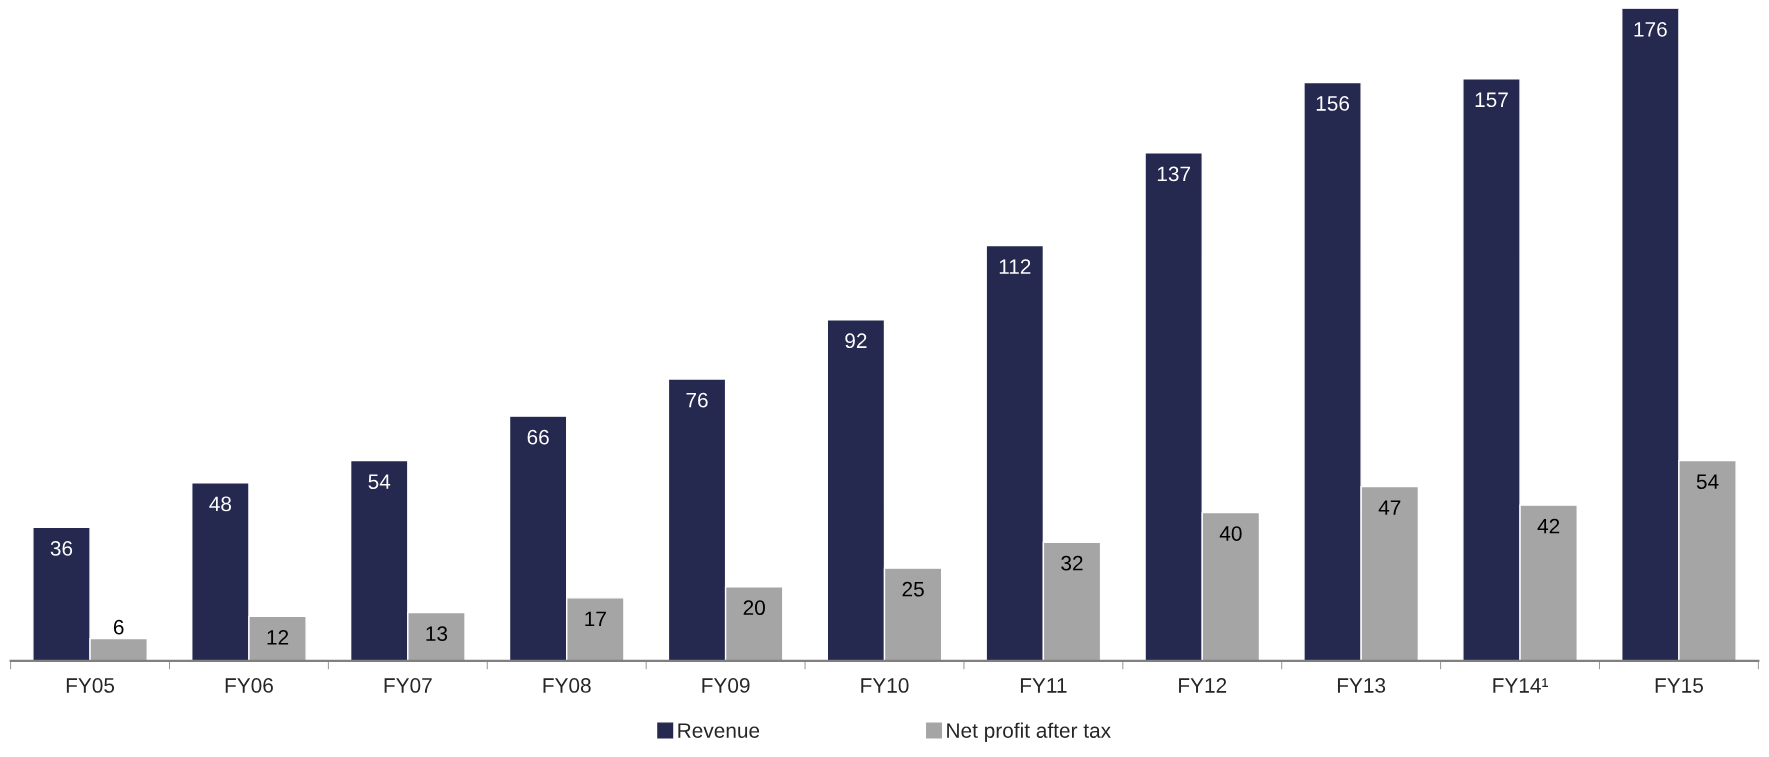  I want to click on x-tick-label: FY07, so click(408, 685).